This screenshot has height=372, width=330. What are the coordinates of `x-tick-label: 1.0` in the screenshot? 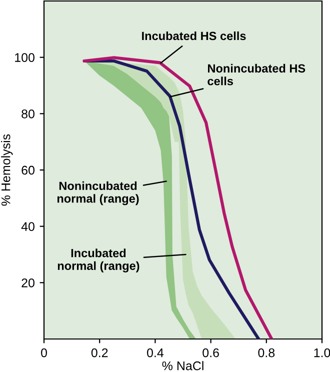 It's located at (322, 353).